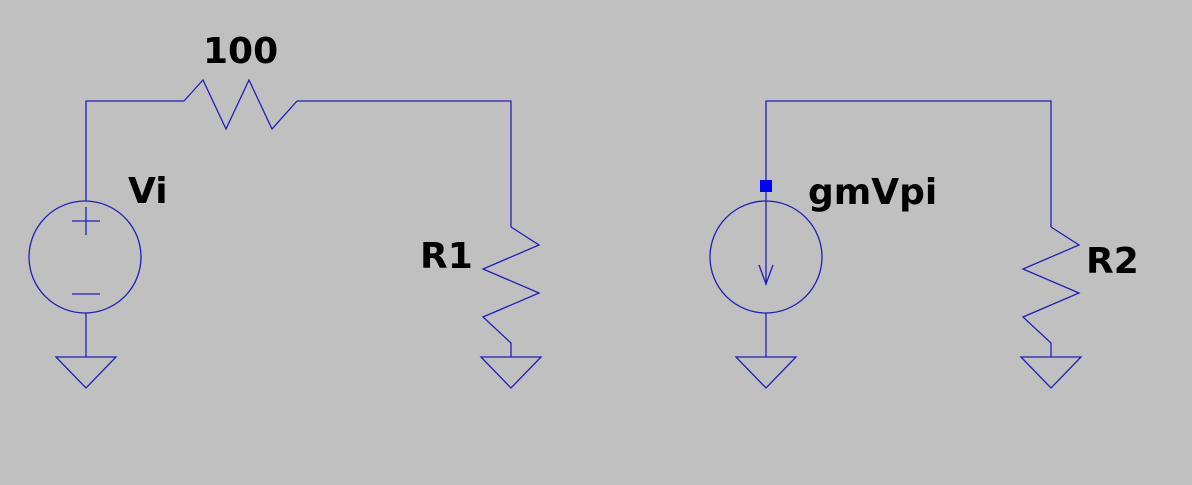 The width and height of the screenshot is (1192, 485). I want to click on series-resistor-icon, so click(240, 104).